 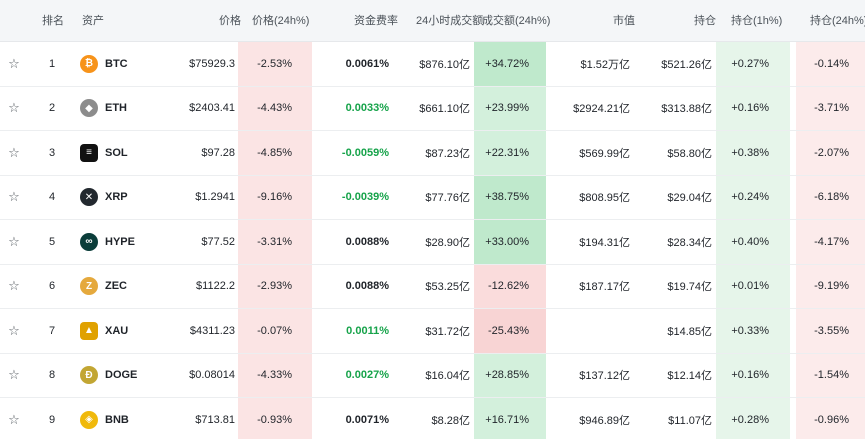 What do you see at coordinates (89, 375) in the screenshot?
I see `doge-logo-icon: Ð` at bounding box center [89, 375].